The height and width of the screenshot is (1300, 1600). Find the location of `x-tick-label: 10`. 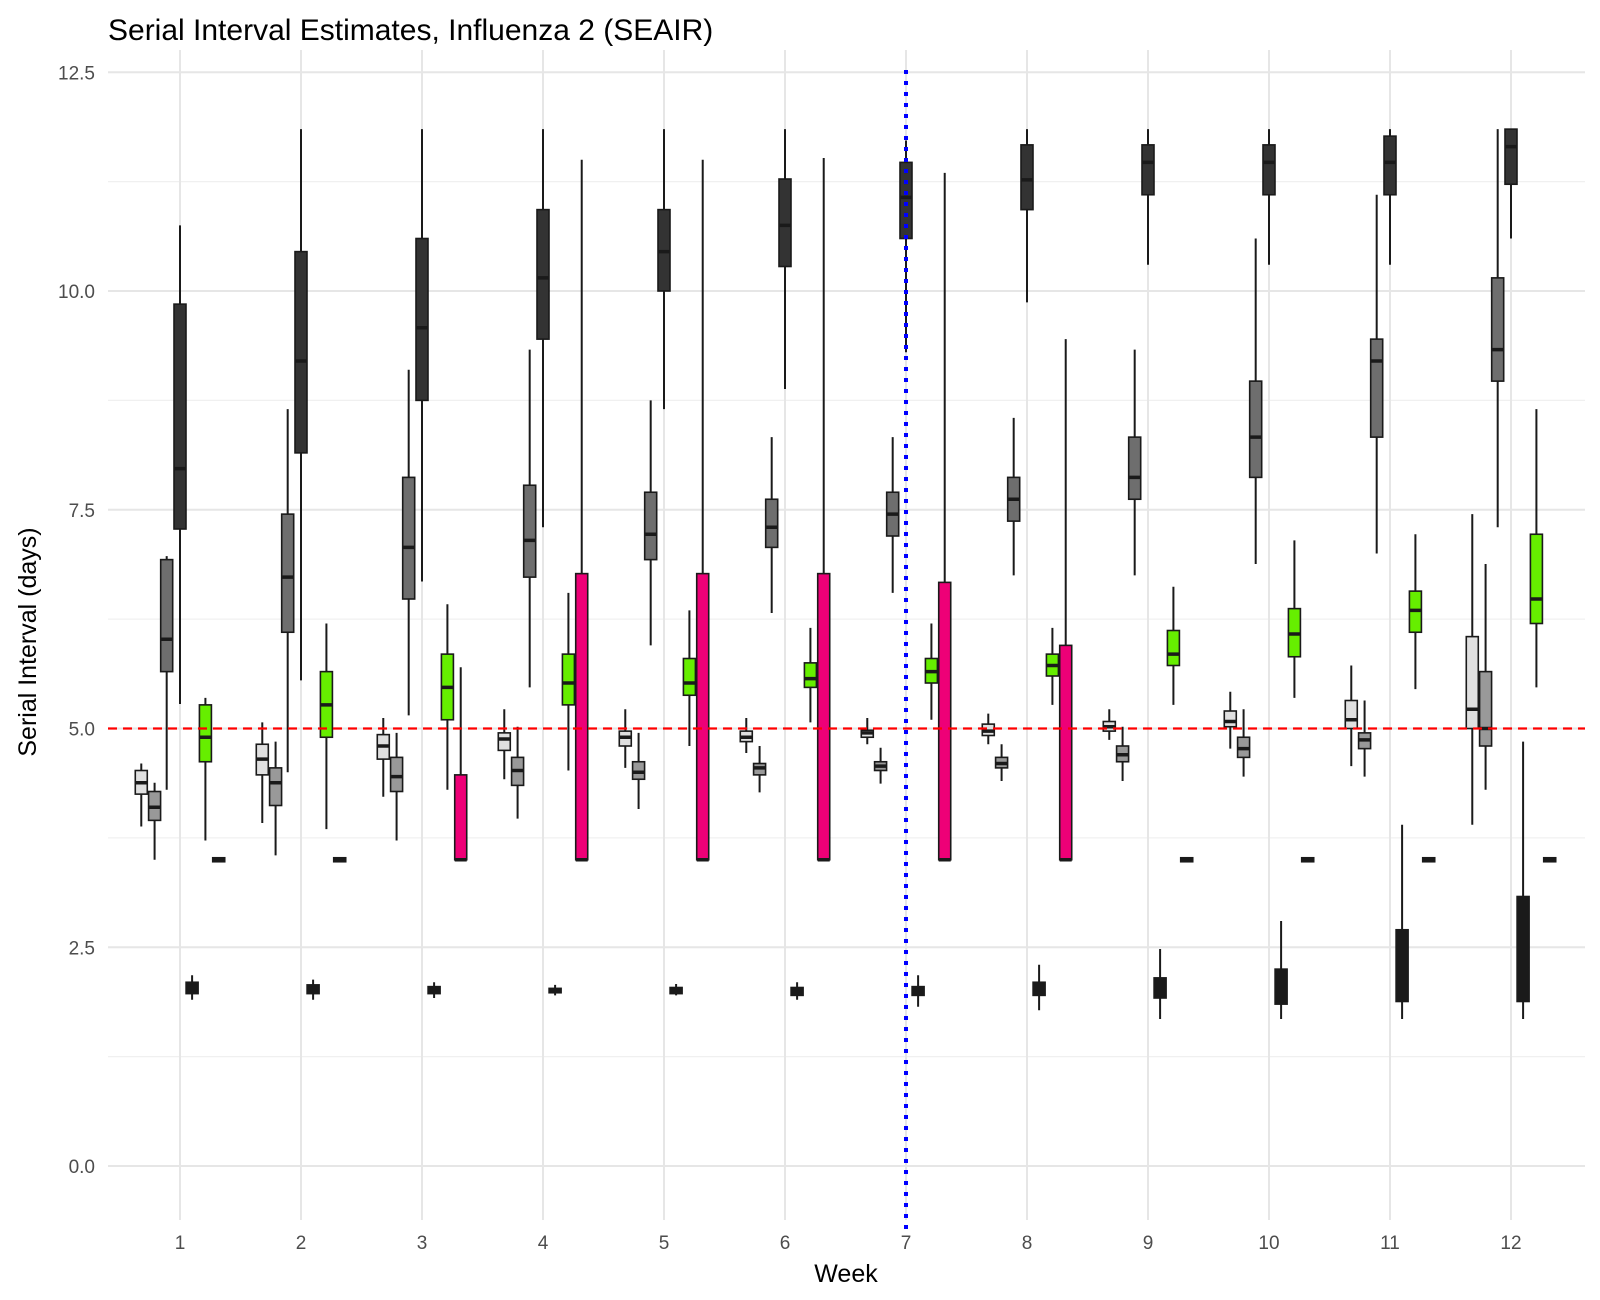

x-tick-label: 10 is located at coordinates (1268, 1243).